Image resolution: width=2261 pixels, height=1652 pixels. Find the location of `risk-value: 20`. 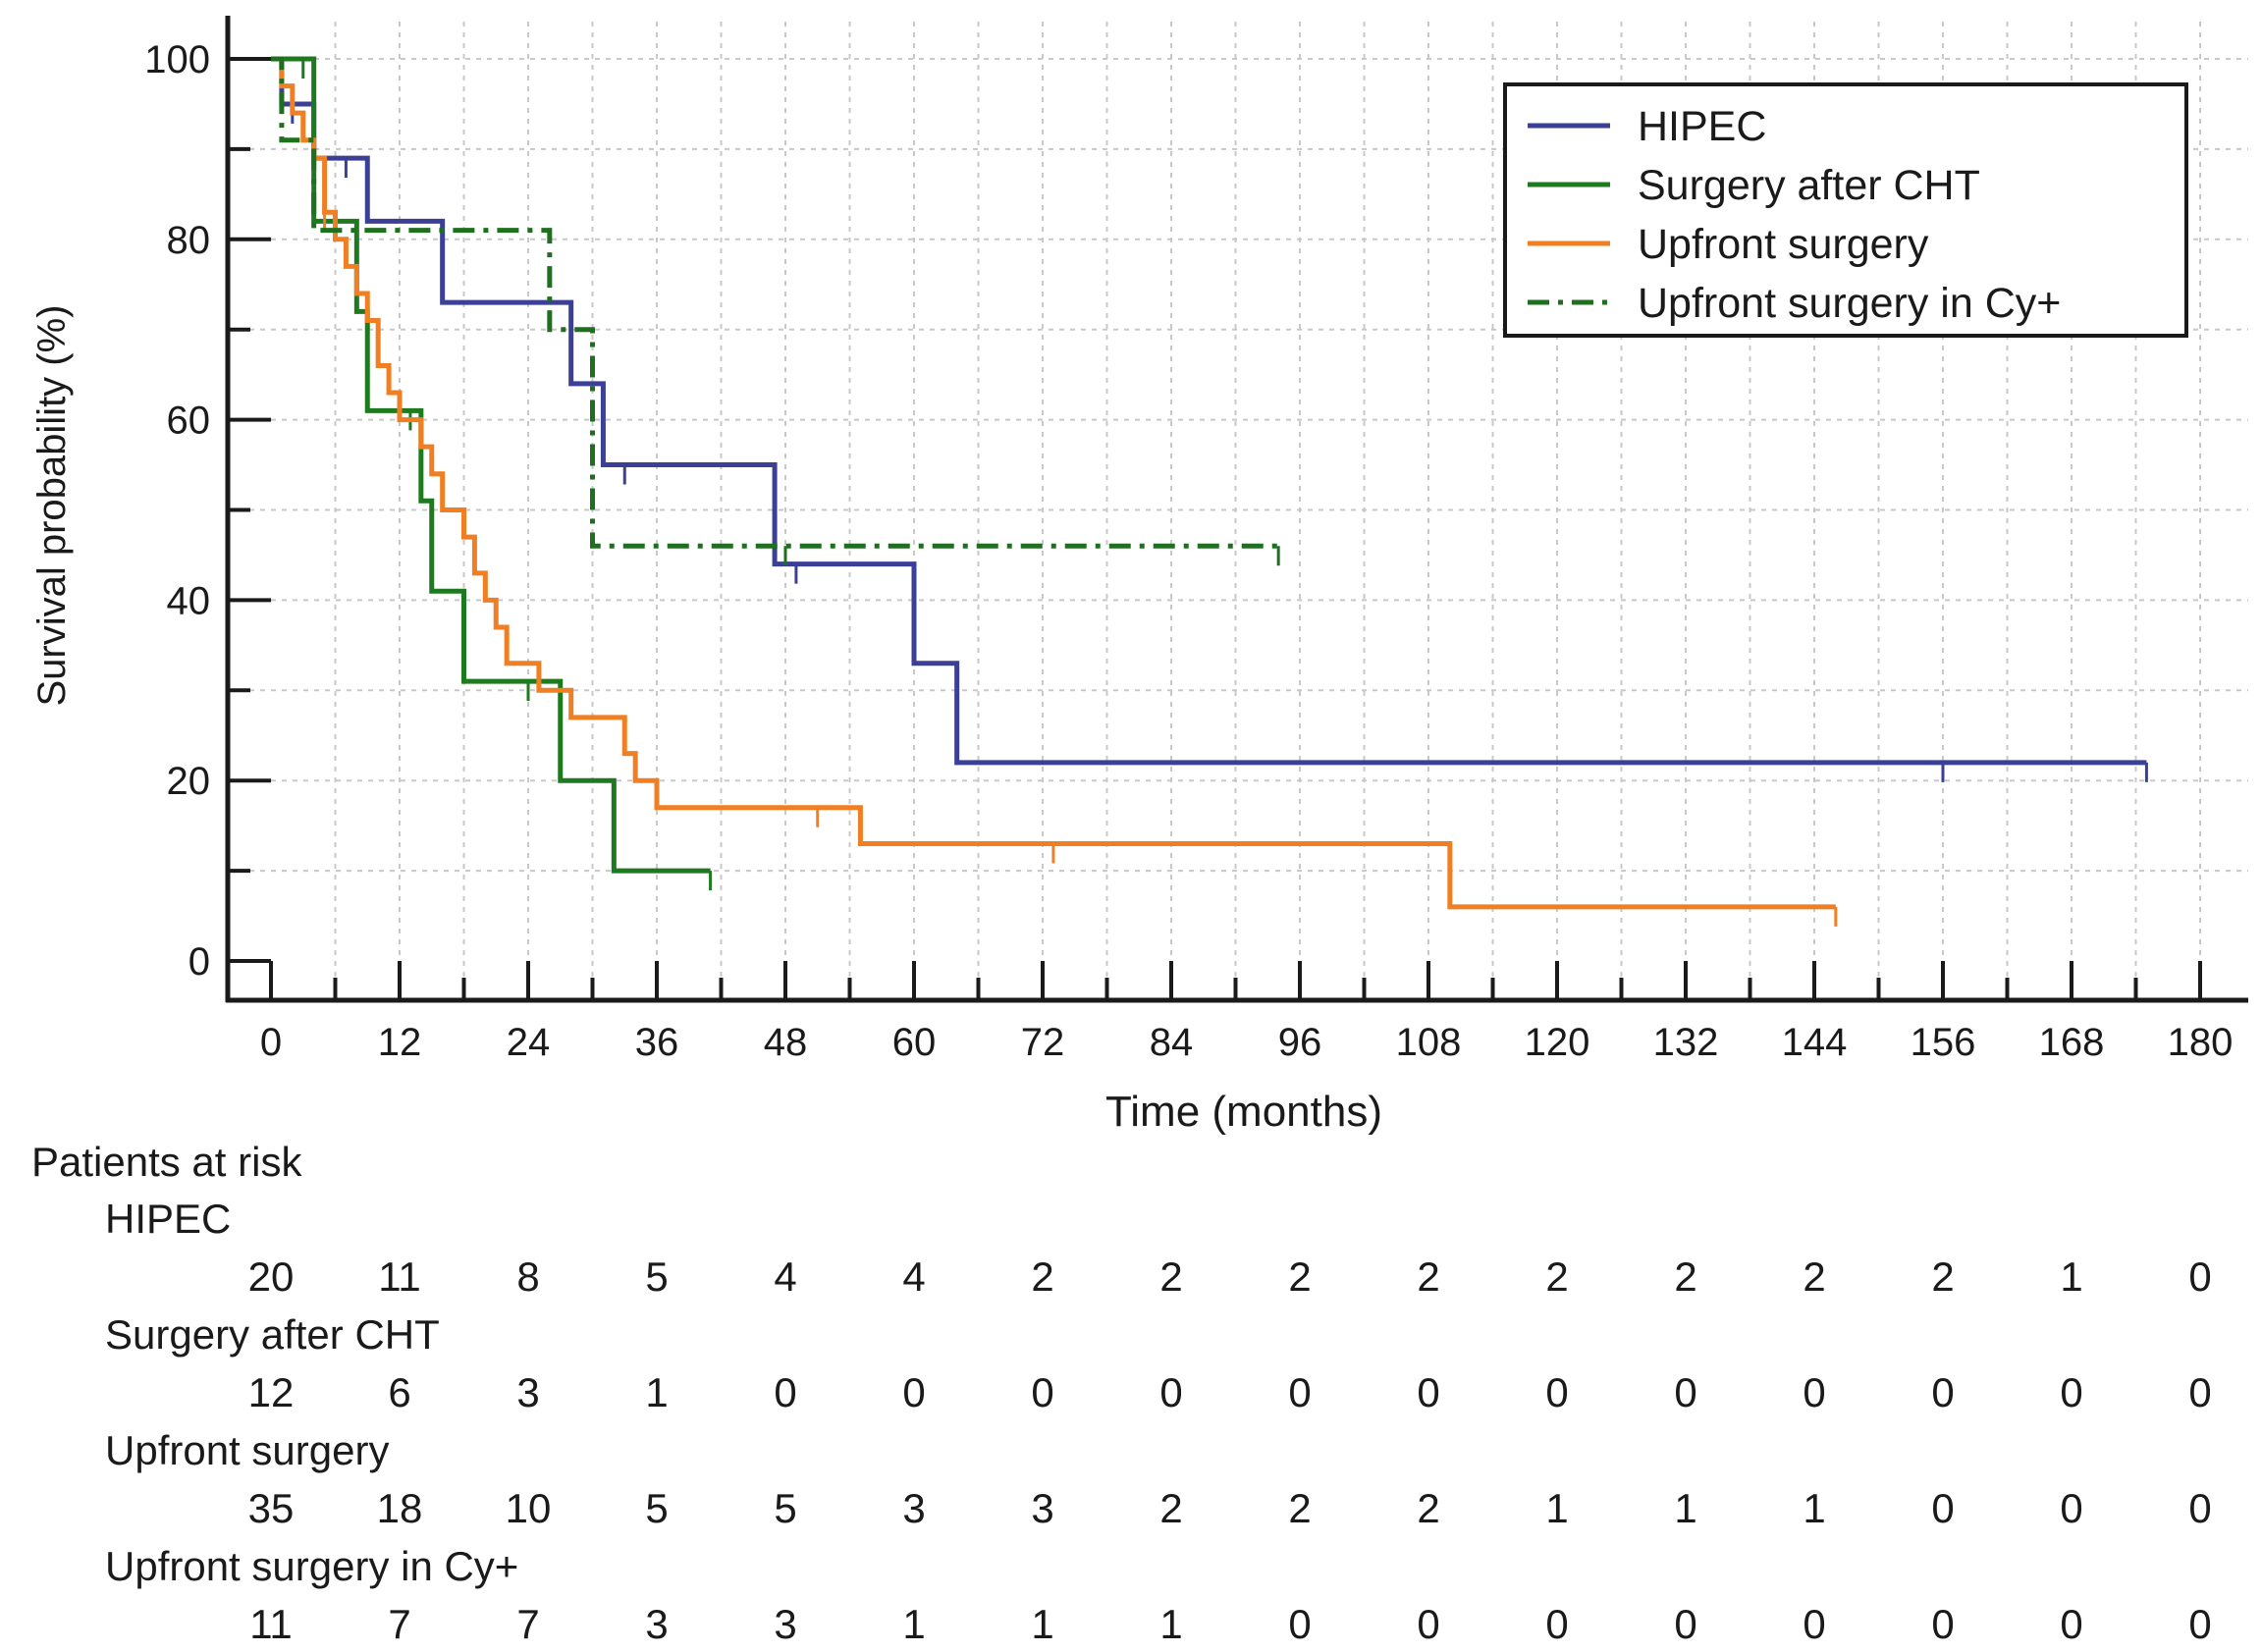

risk-value: 20 is located at coordinates (271, 1276).